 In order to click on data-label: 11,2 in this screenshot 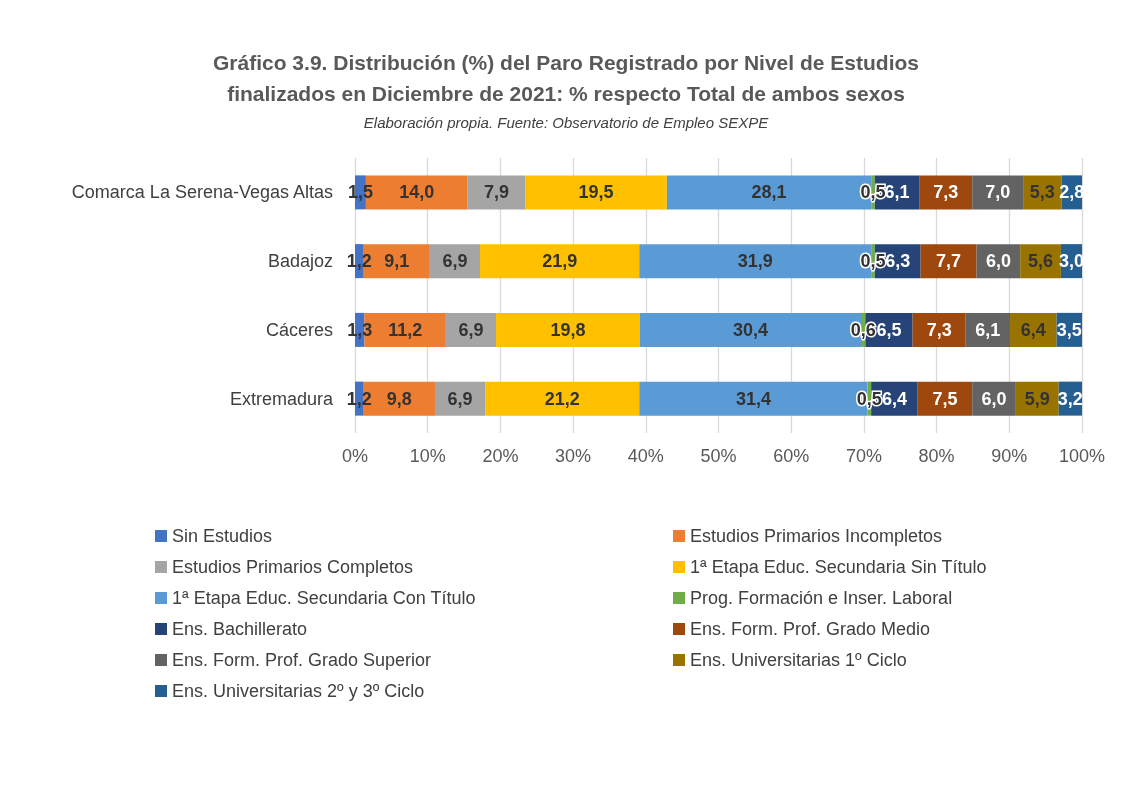, I will do `click(405, 329)`.